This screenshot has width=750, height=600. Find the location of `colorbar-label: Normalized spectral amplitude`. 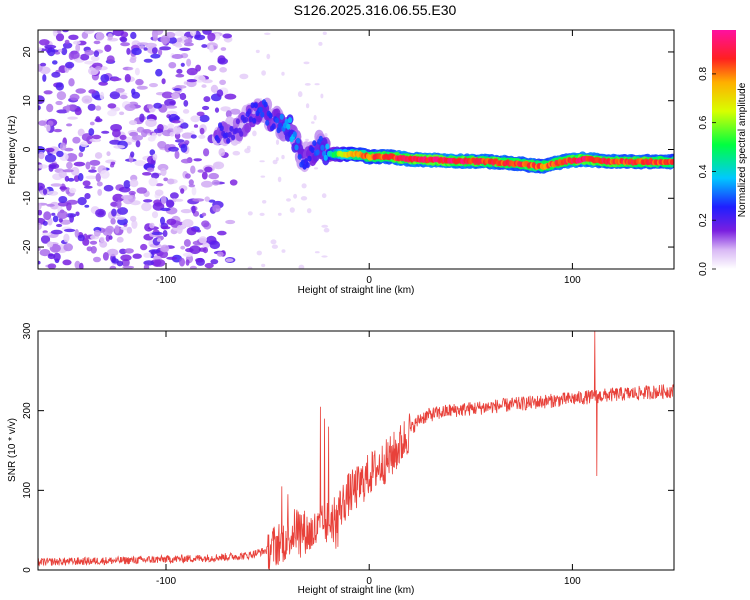

colorbar-label: Normalized spectral amplitude is located at coordinates (742, 149).